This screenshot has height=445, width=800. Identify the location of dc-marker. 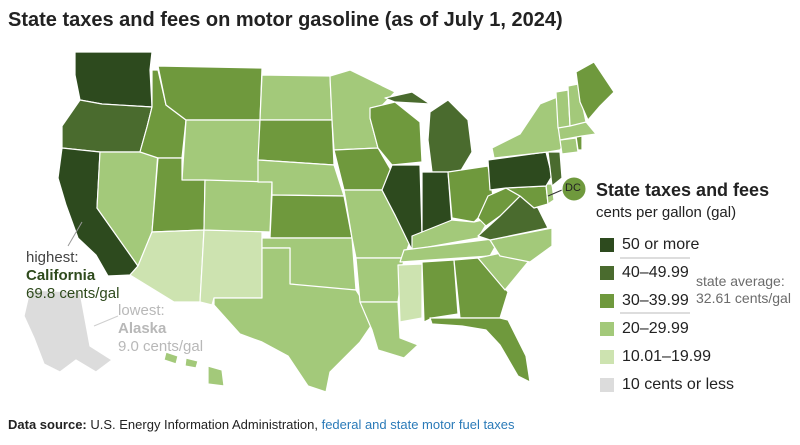
(574, 189).